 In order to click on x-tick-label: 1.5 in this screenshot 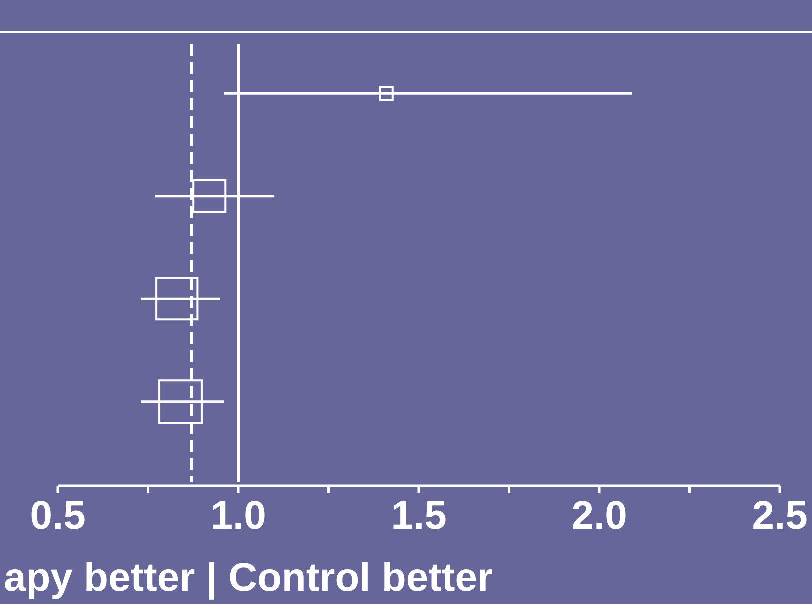, I will do `click(419, 516)`.